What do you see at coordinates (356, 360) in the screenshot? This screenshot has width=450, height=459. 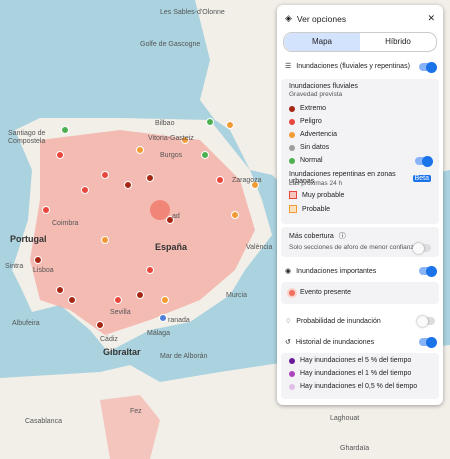 I see `legend-item: Hay inundaciones el 5 % del tiempo` at bounding box center [356, 360].